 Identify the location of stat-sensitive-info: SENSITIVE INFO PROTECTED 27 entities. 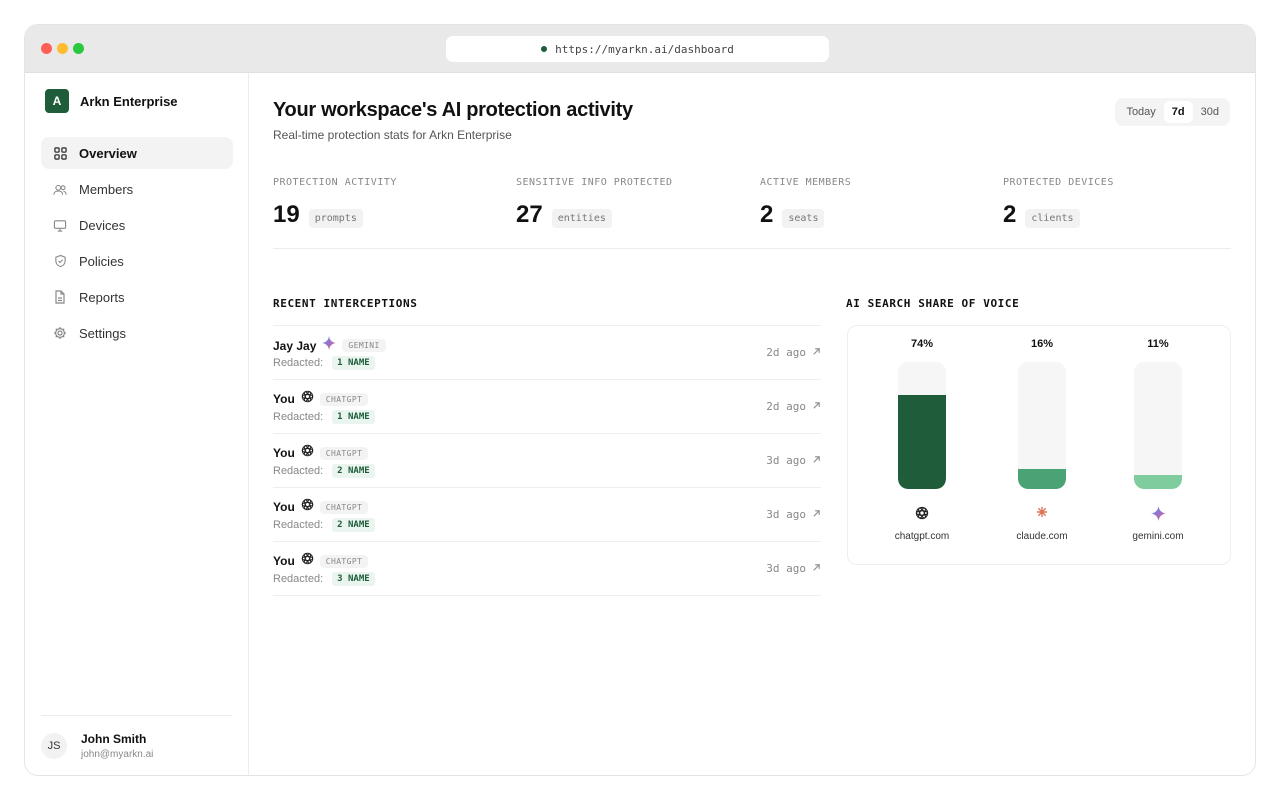
(594, 203).